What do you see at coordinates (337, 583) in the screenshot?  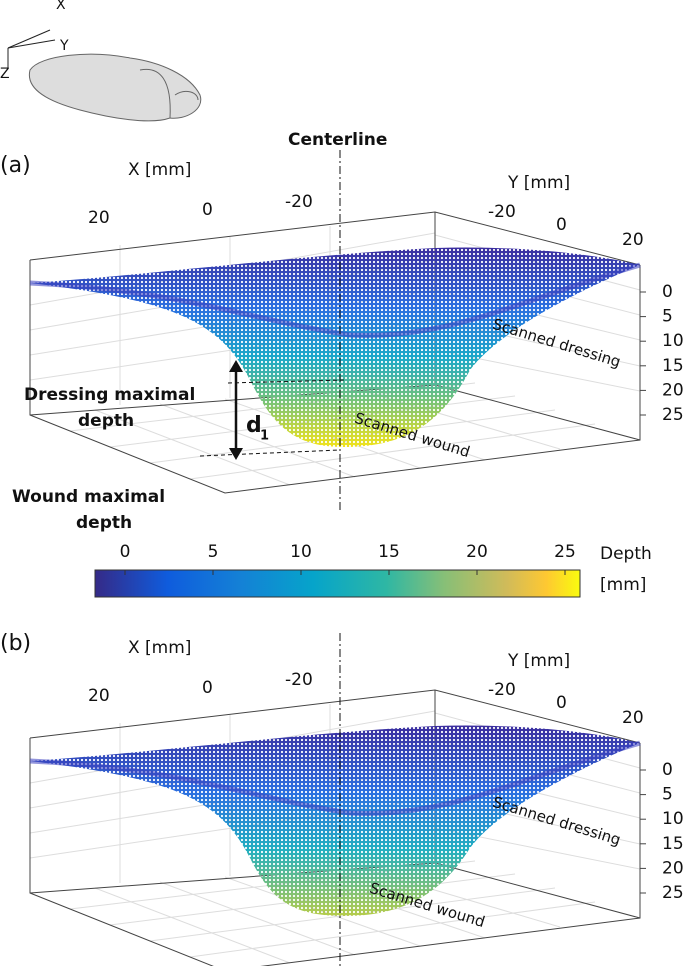 I see `colorbar-gradient` at bounding box center [337, 583].